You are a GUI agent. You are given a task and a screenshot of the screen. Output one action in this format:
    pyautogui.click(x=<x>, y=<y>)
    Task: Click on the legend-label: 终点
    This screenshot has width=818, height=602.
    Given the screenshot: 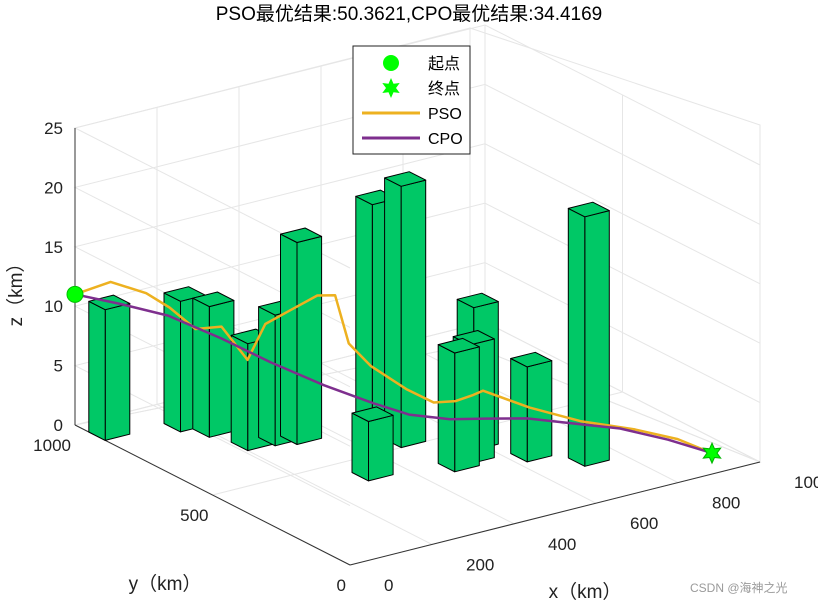 What is the action you would take?
    pyautogui.click(x=444, y=89)
    